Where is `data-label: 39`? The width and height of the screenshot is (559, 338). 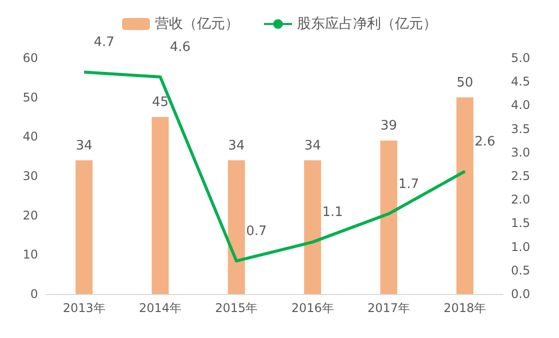 data-label: 39 is located at coordinates (389, 126).